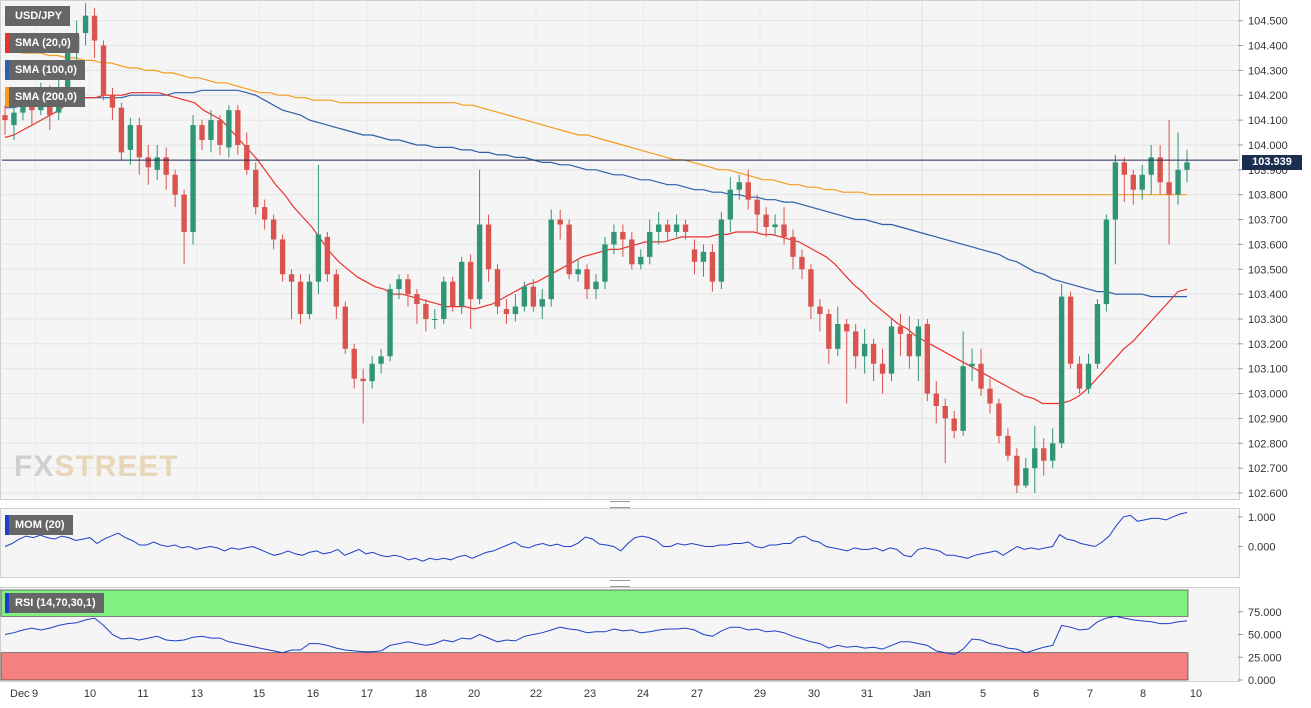 This screenshot has width=1311, height=708. What do you see at coordinates (1268, 444) in the screenshot?
I see `y-tick-label: 102.800` at bounding box center [1268, 444].